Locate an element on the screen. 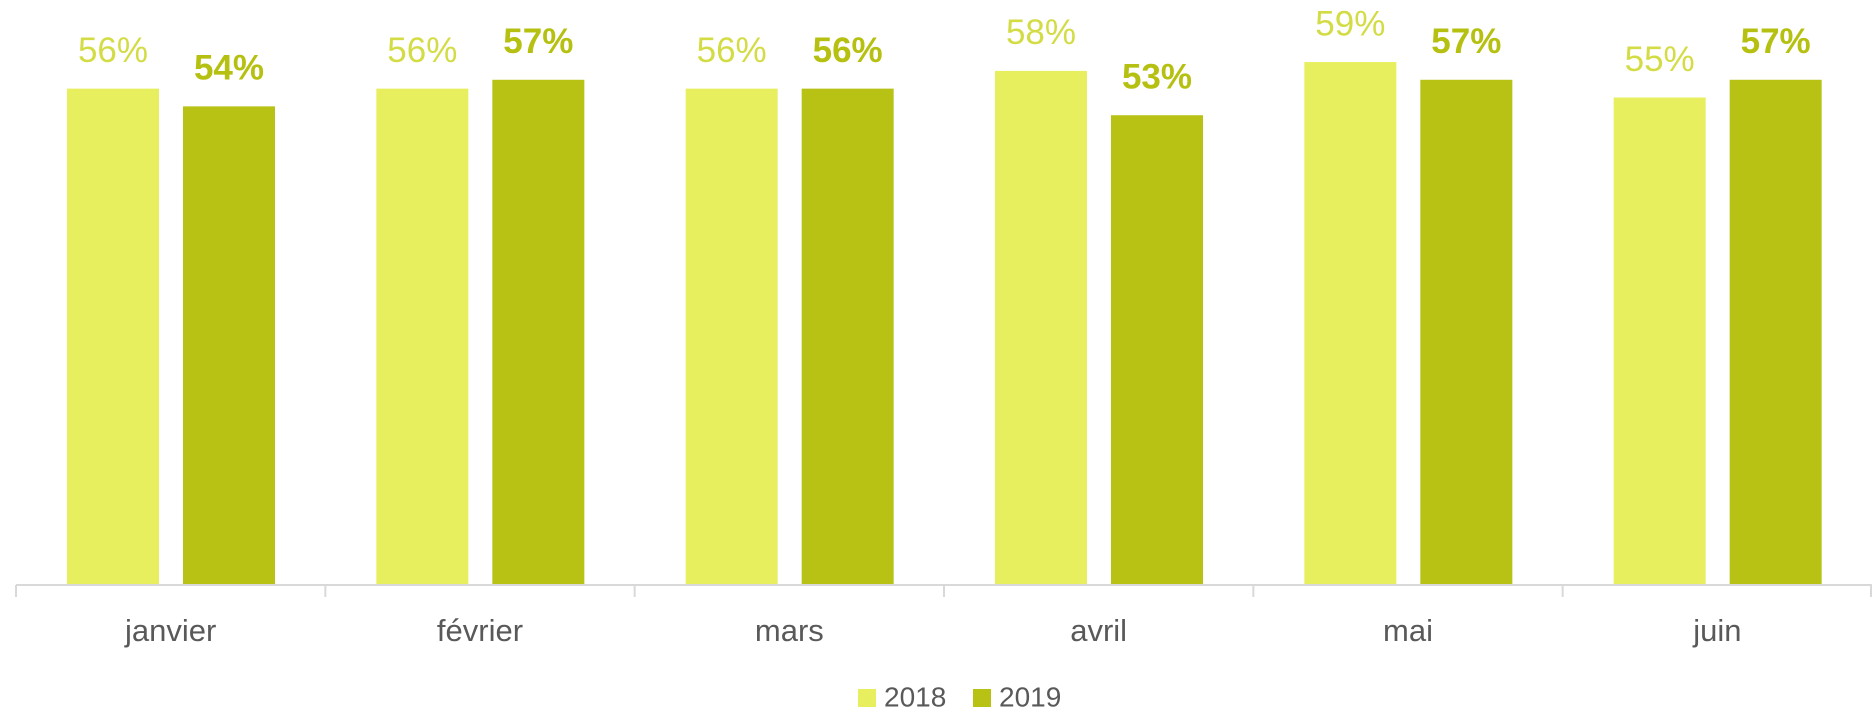  x-tick-label: juin is located at coordinates (1716, 630).